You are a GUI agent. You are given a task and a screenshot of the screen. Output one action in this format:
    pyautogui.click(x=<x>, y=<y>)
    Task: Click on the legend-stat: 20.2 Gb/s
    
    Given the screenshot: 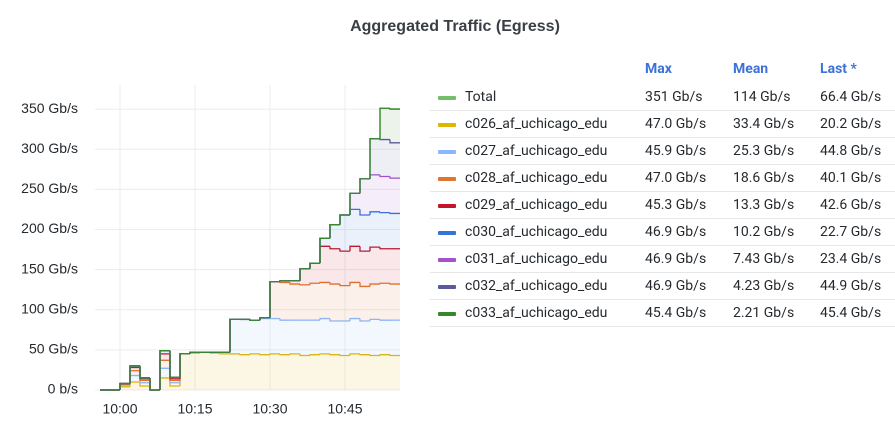 What is the action you would take?
    pyautogui.click(x=851, y=124)
    